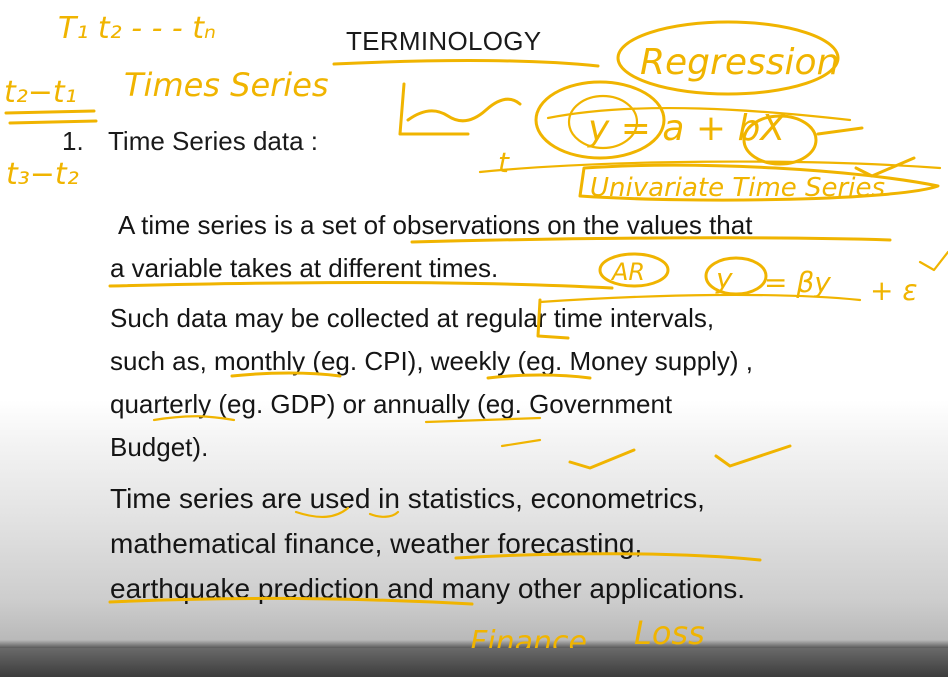 The height and width of the screenshot is (677, 948). What do you see at coordinates (737, 188) in the screenshot?
I see `ink-univariate: Univariate Time Series` at bounding box center [737, 188].